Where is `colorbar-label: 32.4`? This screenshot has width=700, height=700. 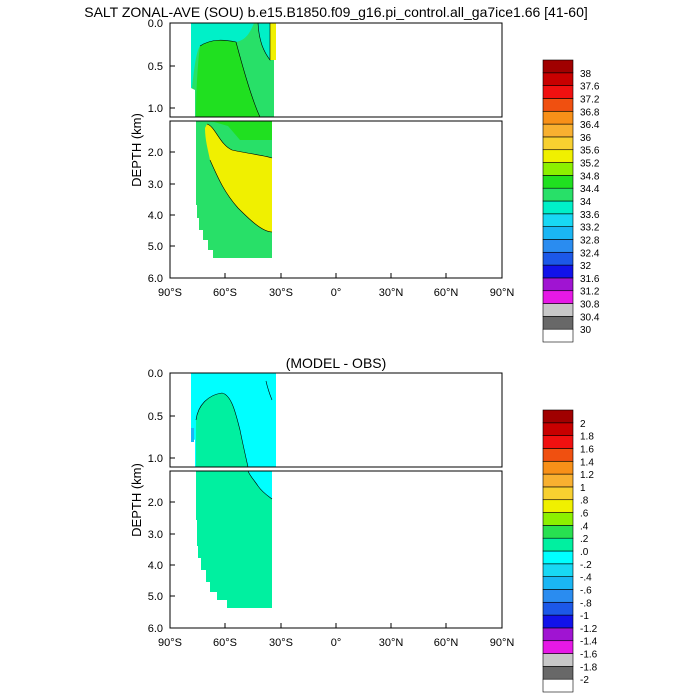 colorbar-label: 32.4 is located at coordinates (590, 253).